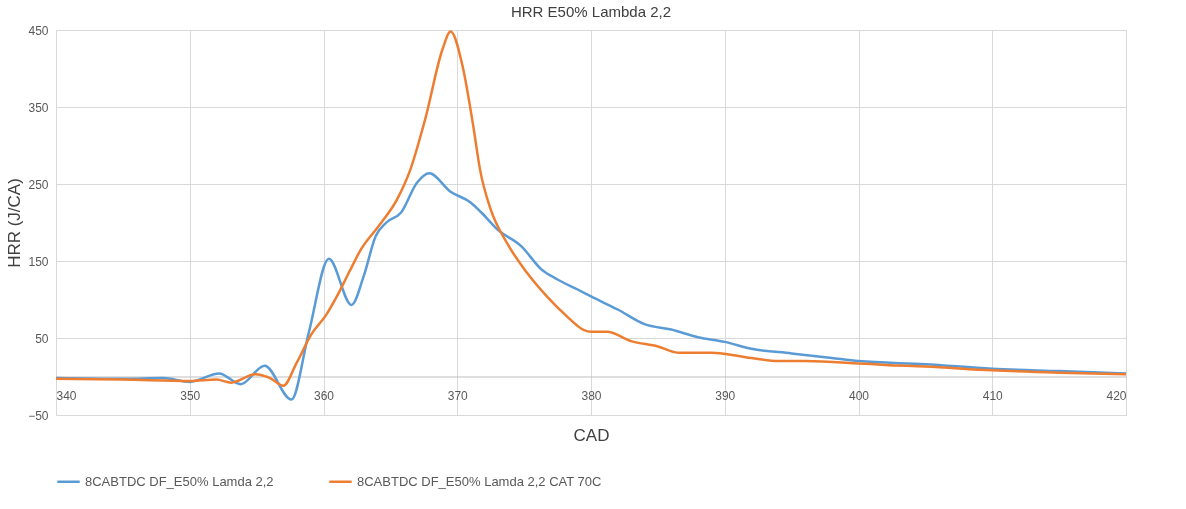 This screenshot has height=509, width=1186. I want to click on x-tick-label: 370, so click(458, 396).